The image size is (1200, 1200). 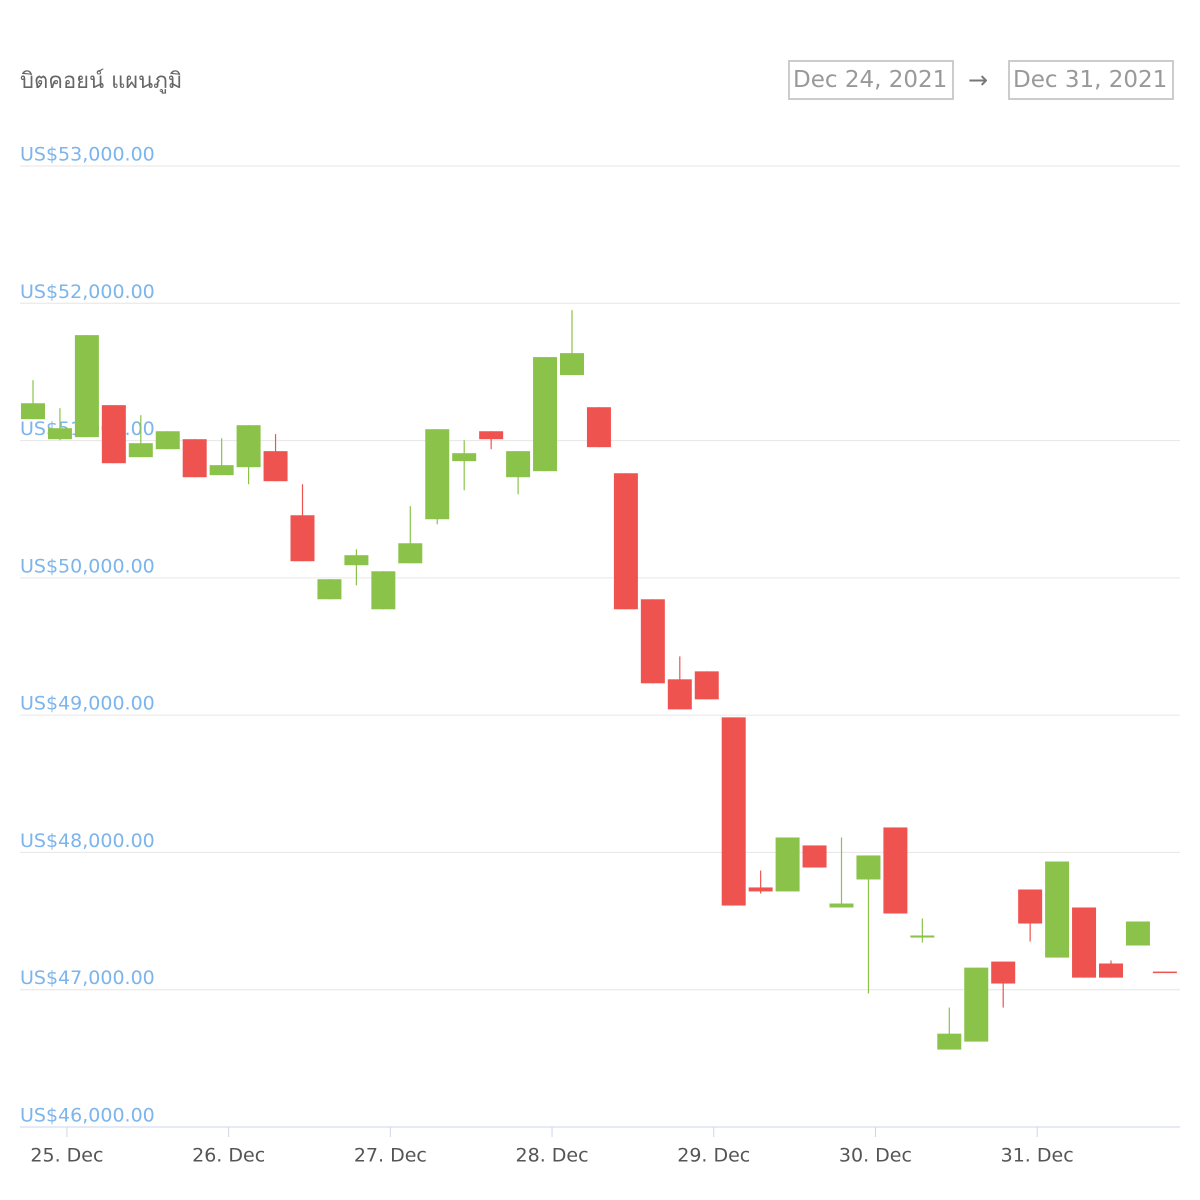 What do you see at coordinates (87, 566) in the screenshot?
I see `y-tick-label: US$50,000.00` at bounding box center [87, 566].